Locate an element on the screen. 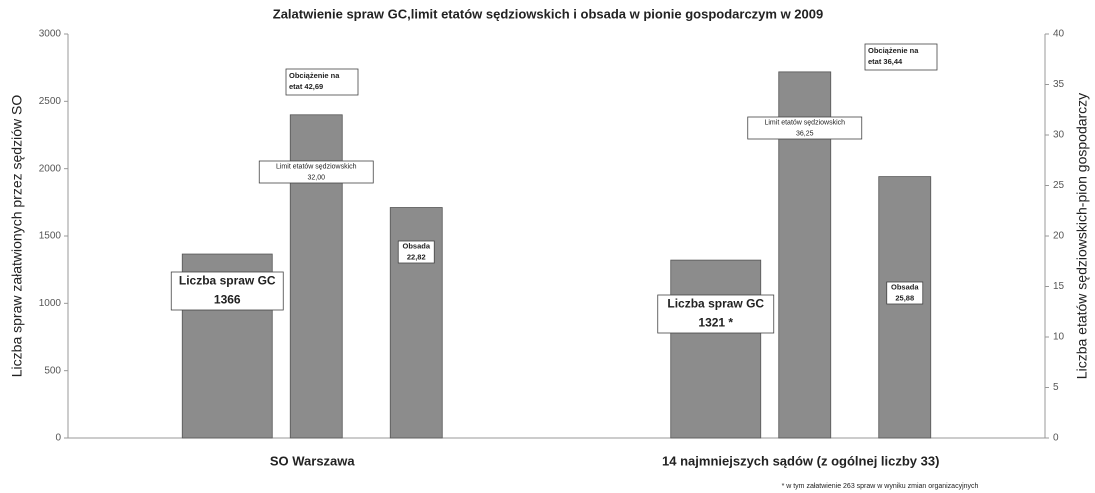  y2-tick-label: 20 is located at coordinates (1059, 236).